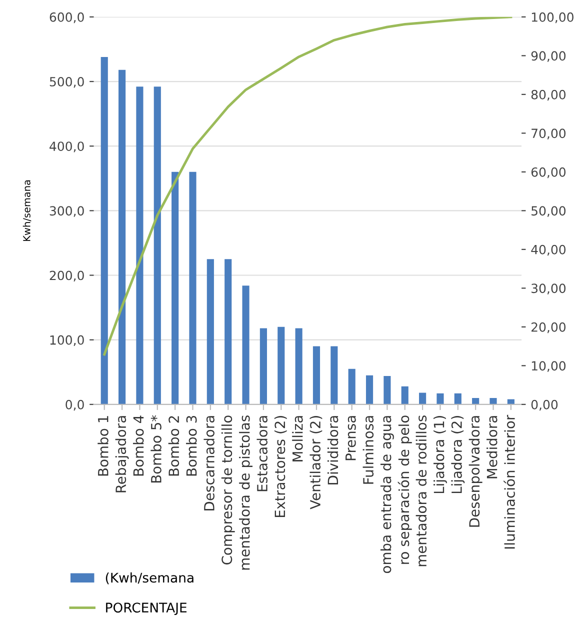 This screenshot has height=627, width=586. What do you see at coordinates (280, 466) in the screenshot?
I see `x-tick-label: Extractores (2)` at bounding box center [280, 466].